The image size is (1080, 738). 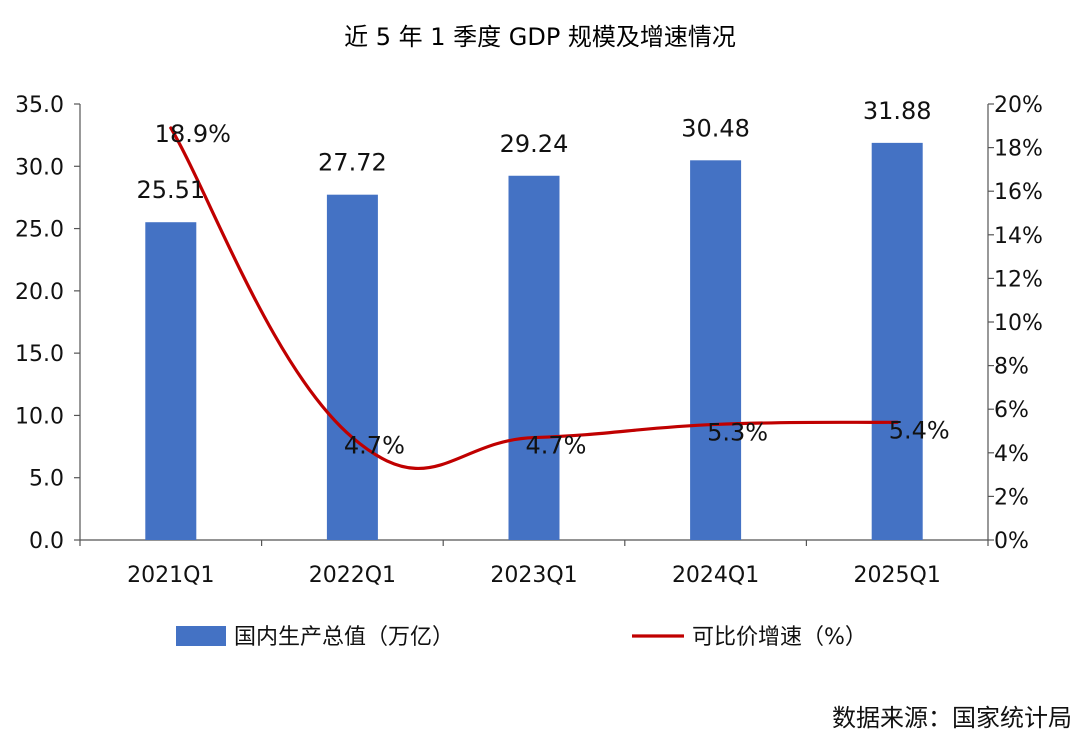 What do you see at coordinates (540, 37) in the screenshot?
I see `chart-title: 近 5 年 1 季度 GDP 规模及增速情况` at bounding box center [540, 37].